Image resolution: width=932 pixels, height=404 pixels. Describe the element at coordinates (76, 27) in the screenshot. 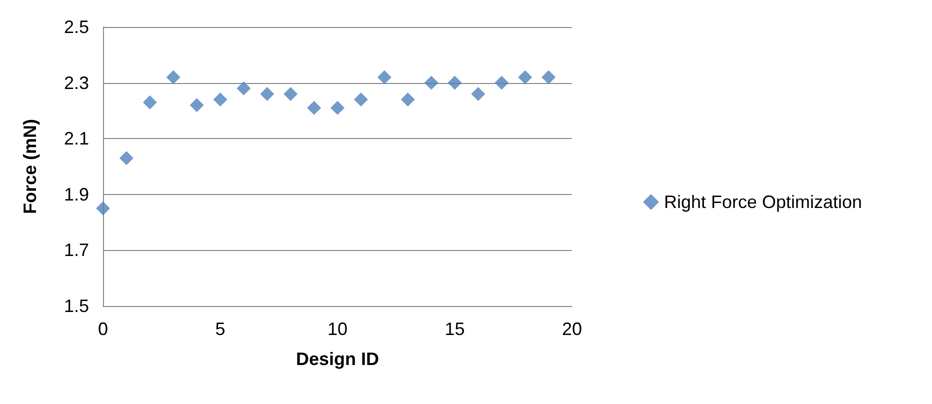

I see `y-tick-label: 2.5` at that location.